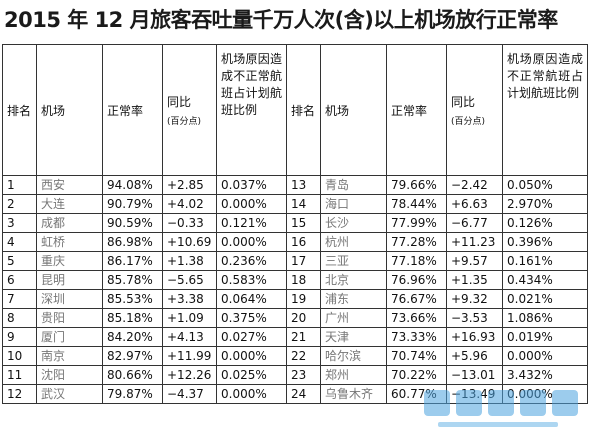  I want to click on yoy-cell: +4.02, so click(189, 204).